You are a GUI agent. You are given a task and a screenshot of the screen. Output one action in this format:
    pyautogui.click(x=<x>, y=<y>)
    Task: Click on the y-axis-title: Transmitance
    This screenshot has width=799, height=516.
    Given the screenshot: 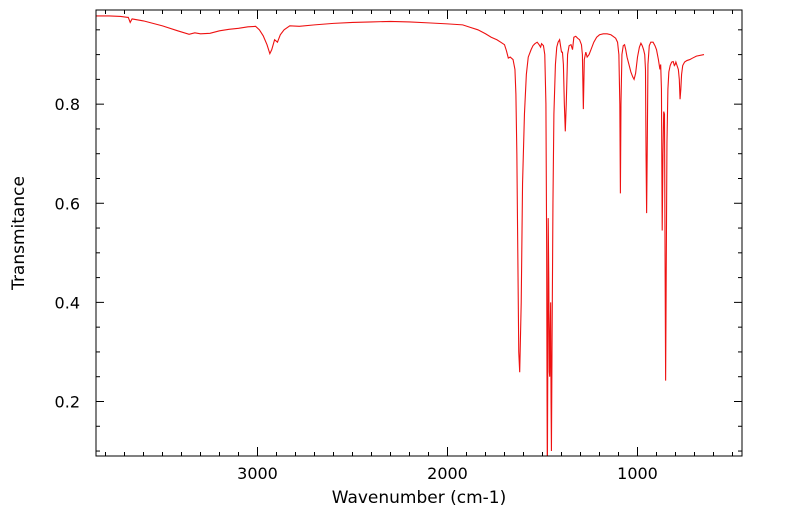 What is the action you would take?
    pyautogui.click(x=19, y=233)
    